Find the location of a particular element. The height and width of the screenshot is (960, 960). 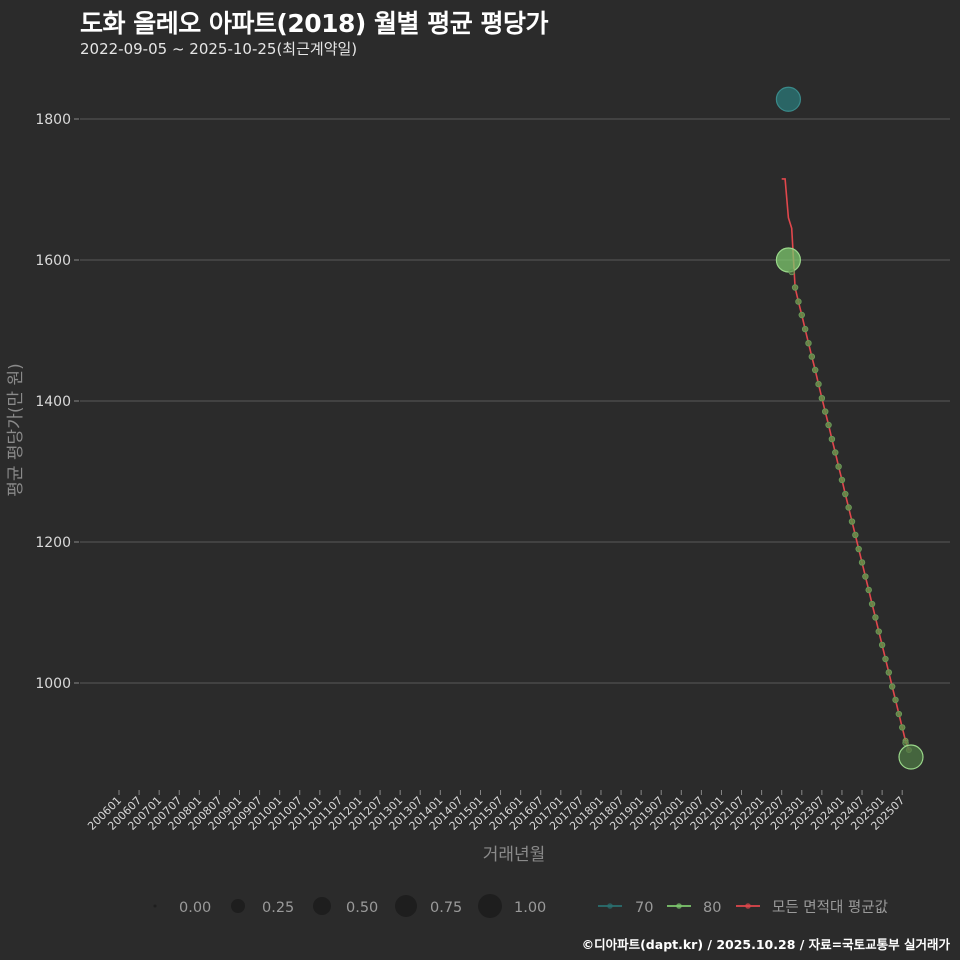

x-axis-title: 거래년월 is located at coordinates (514, 855).